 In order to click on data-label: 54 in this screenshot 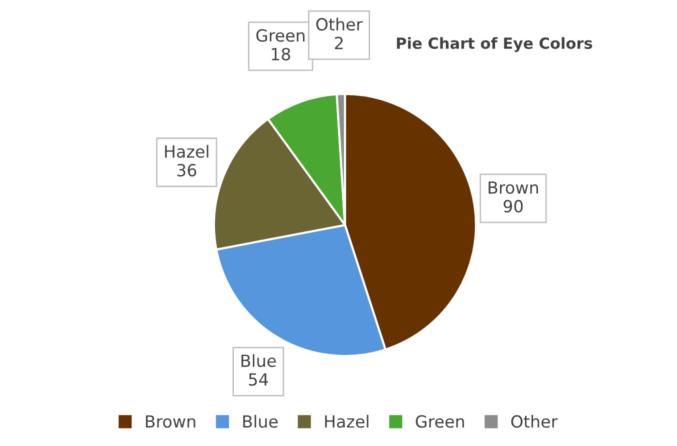, I will do `click(258, 379)`.